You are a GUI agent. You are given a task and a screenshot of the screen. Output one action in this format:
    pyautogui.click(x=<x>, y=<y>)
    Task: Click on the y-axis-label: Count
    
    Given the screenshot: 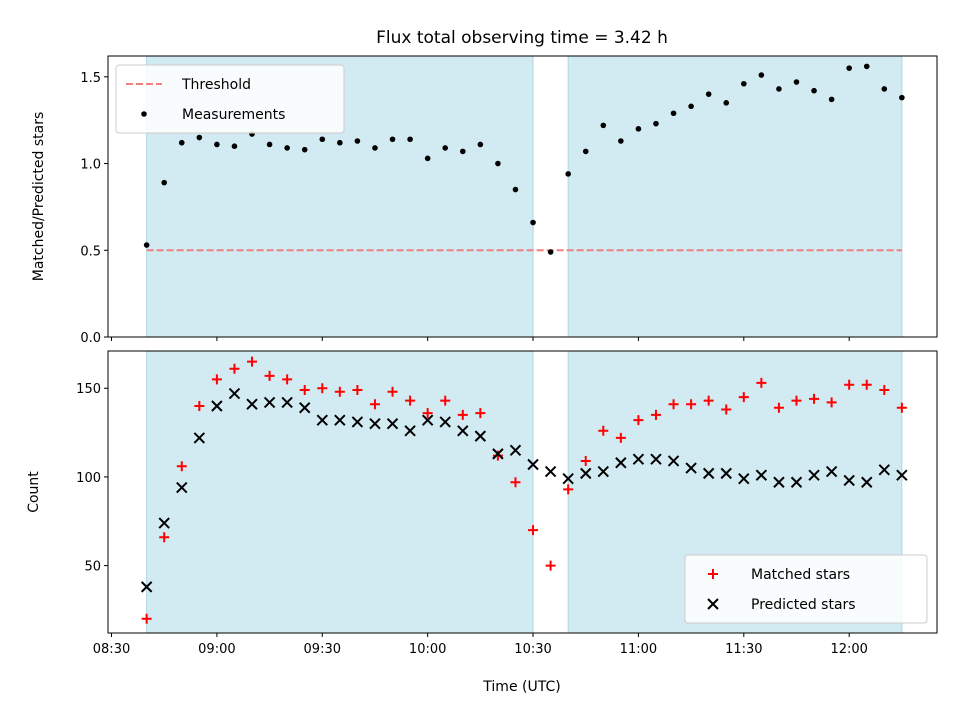 What is the action you would take?
    pyautogui.click(x=34, y=492)
    